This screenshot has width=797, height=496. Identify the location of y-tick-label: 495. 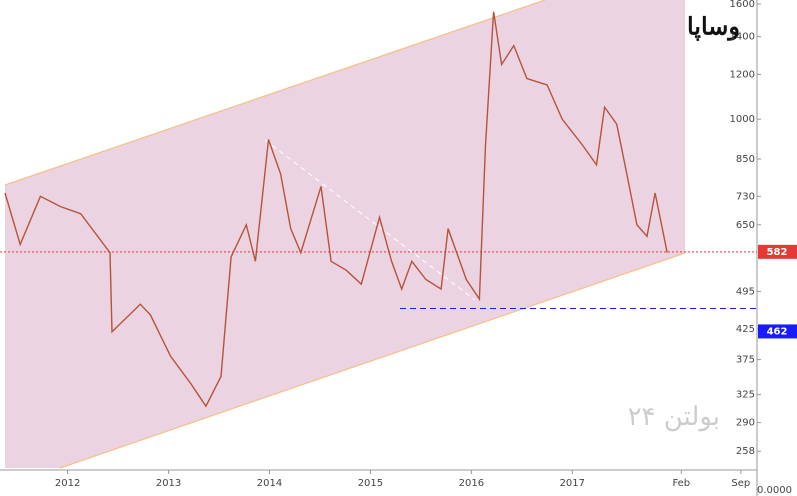
(745, 292).